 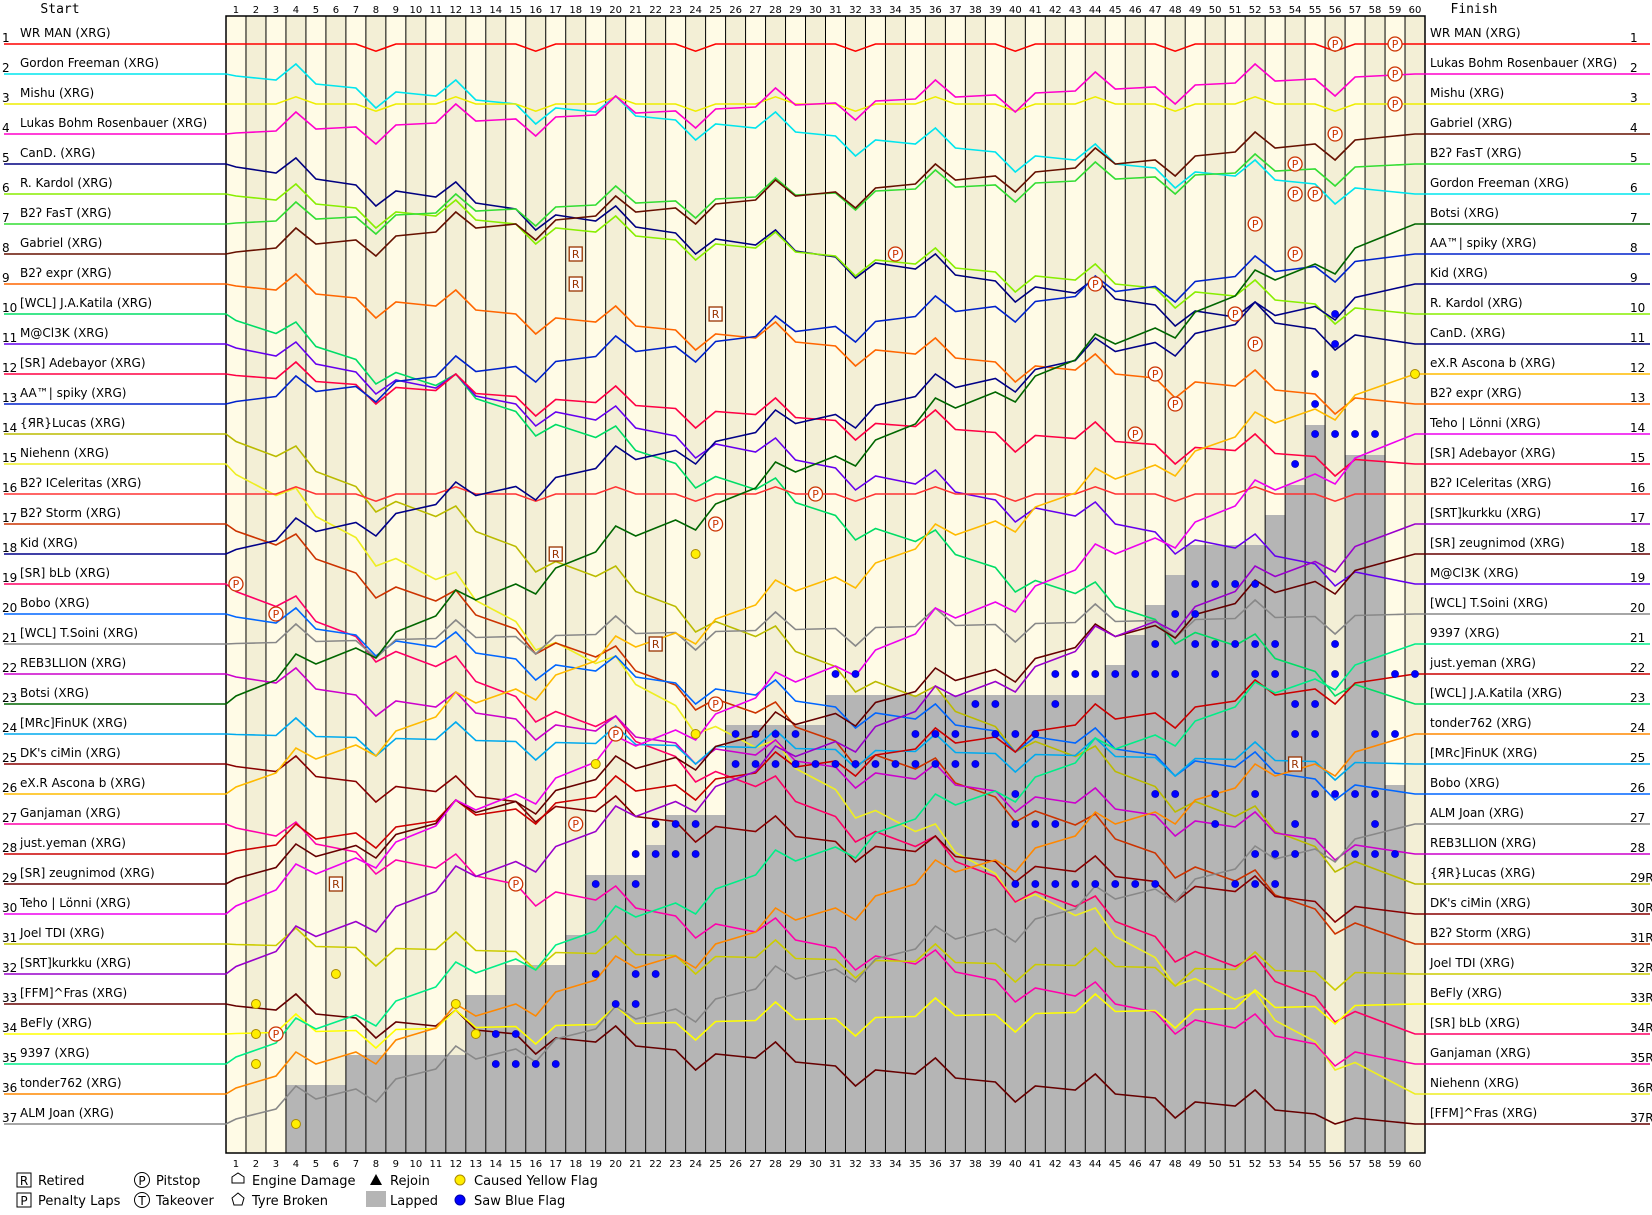 What do you see at coordinates (336, 1164) in the screenshot?
I see `lap-number-bottom: 6` at bounding box center [336, 1164].